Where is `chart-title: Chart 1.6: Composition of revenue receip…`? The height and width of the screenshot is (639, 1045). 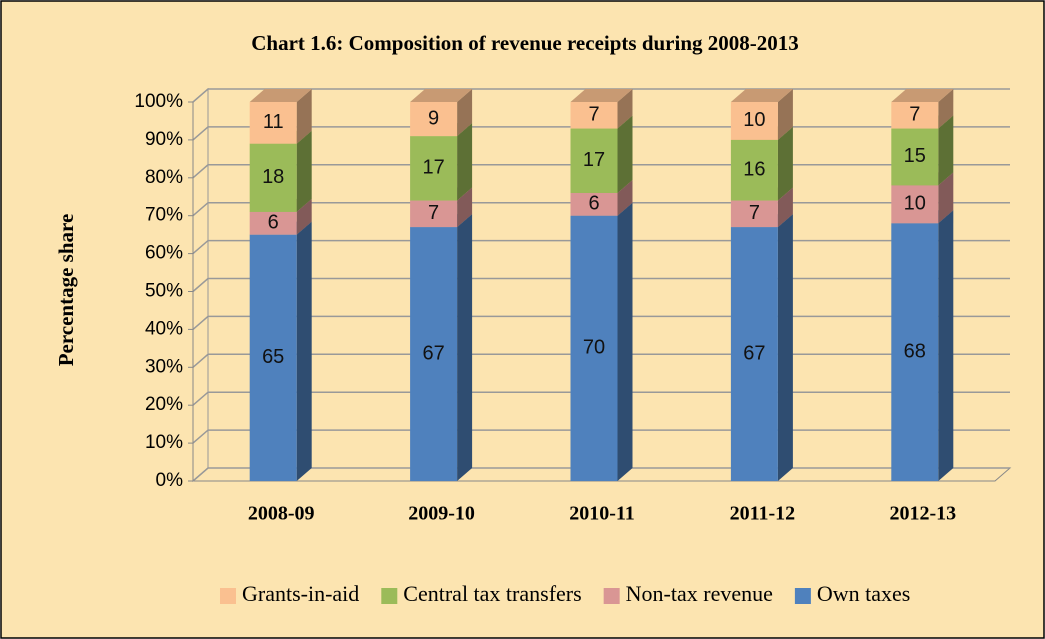 chart-title: Chart 1.6: Composition of revenue receip… is located at coordinates (525, 43).